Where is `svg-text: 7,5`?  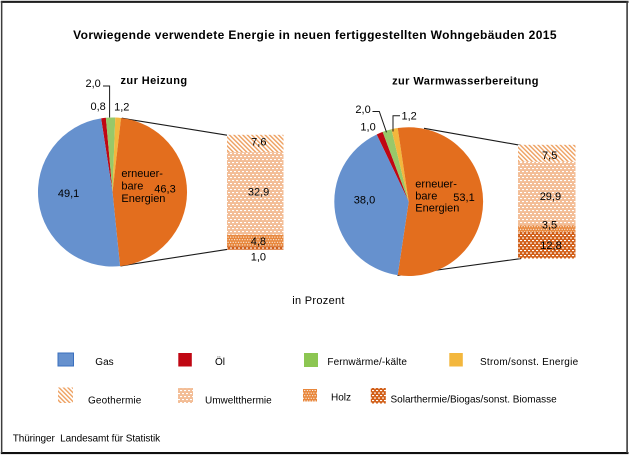
svg-text: 7,5 is located at coordinates (549, 156).